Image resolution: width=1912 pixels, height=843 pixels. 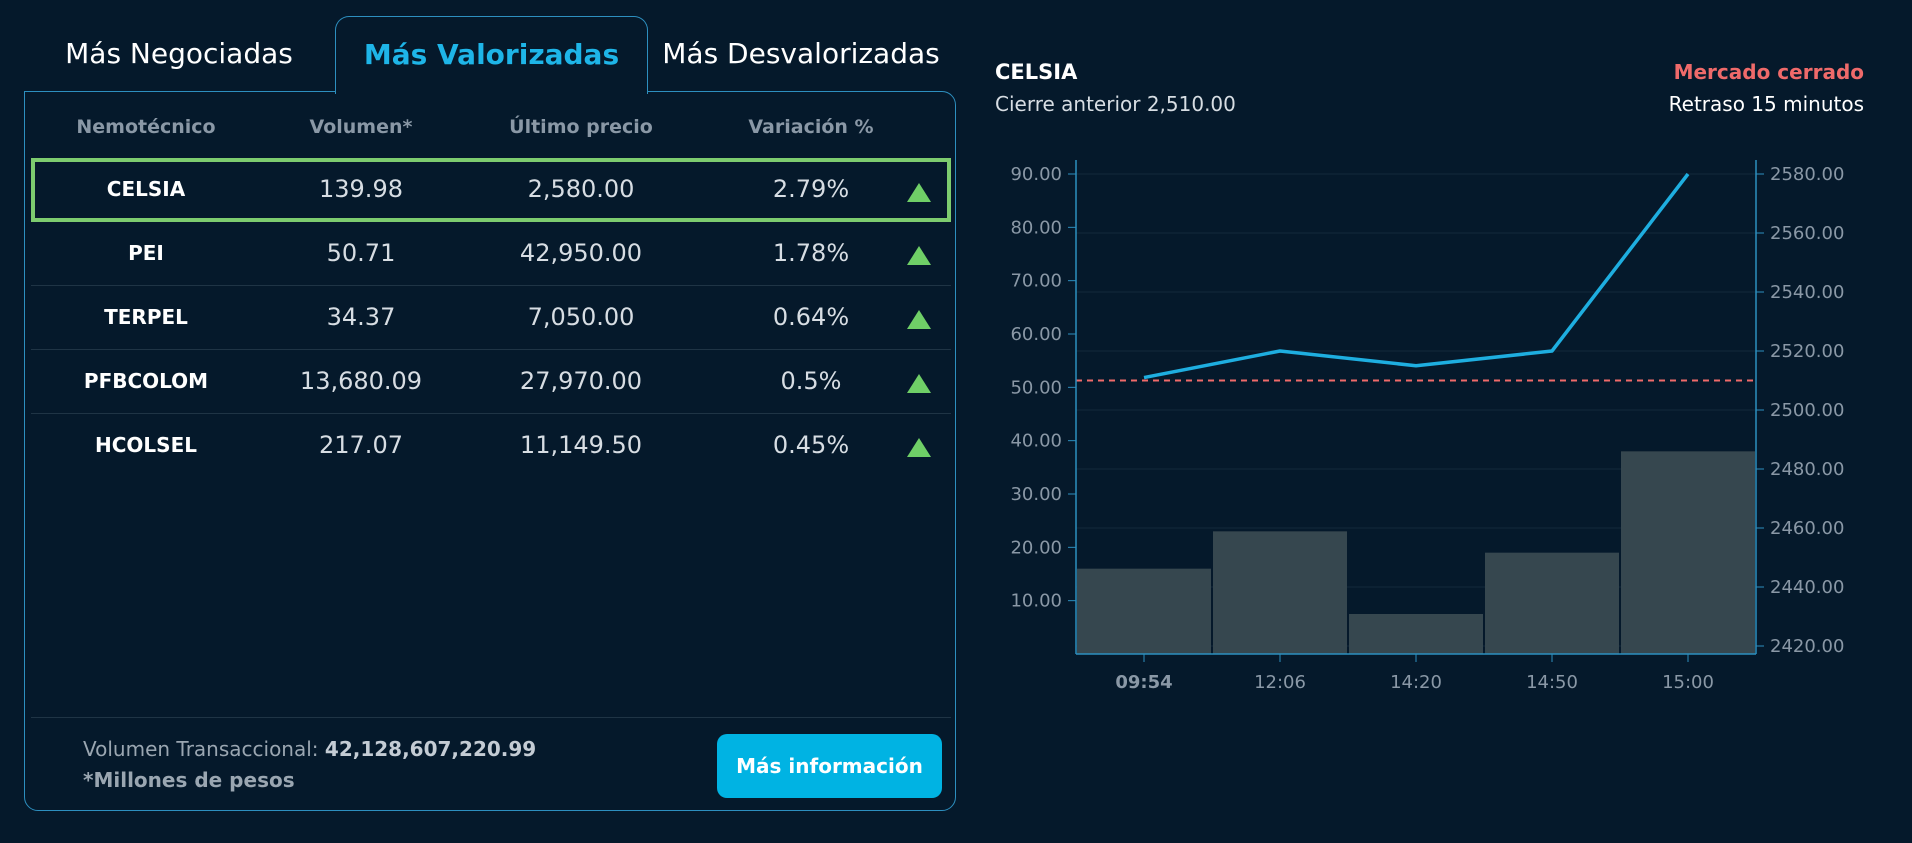 I want to click on previous-close: Cierre anterior 2,510.00, so click(x=1115, y=104).